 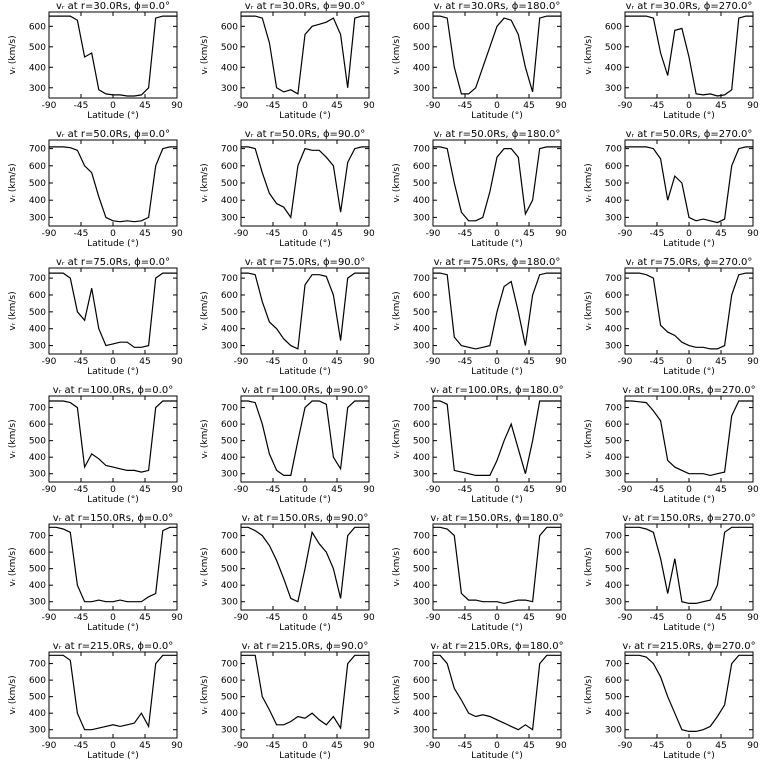 What do you see at coordinates (688, 646) in the screenshot?
I see `panel-title: vᵣ at r=215.0Rs, ϕ=270.0°` at bounding box center [688, 646].